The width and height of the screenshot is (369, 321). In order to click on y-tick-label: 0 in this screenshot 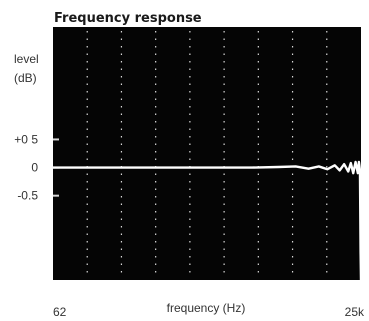, I will do `click(34, 168)`.